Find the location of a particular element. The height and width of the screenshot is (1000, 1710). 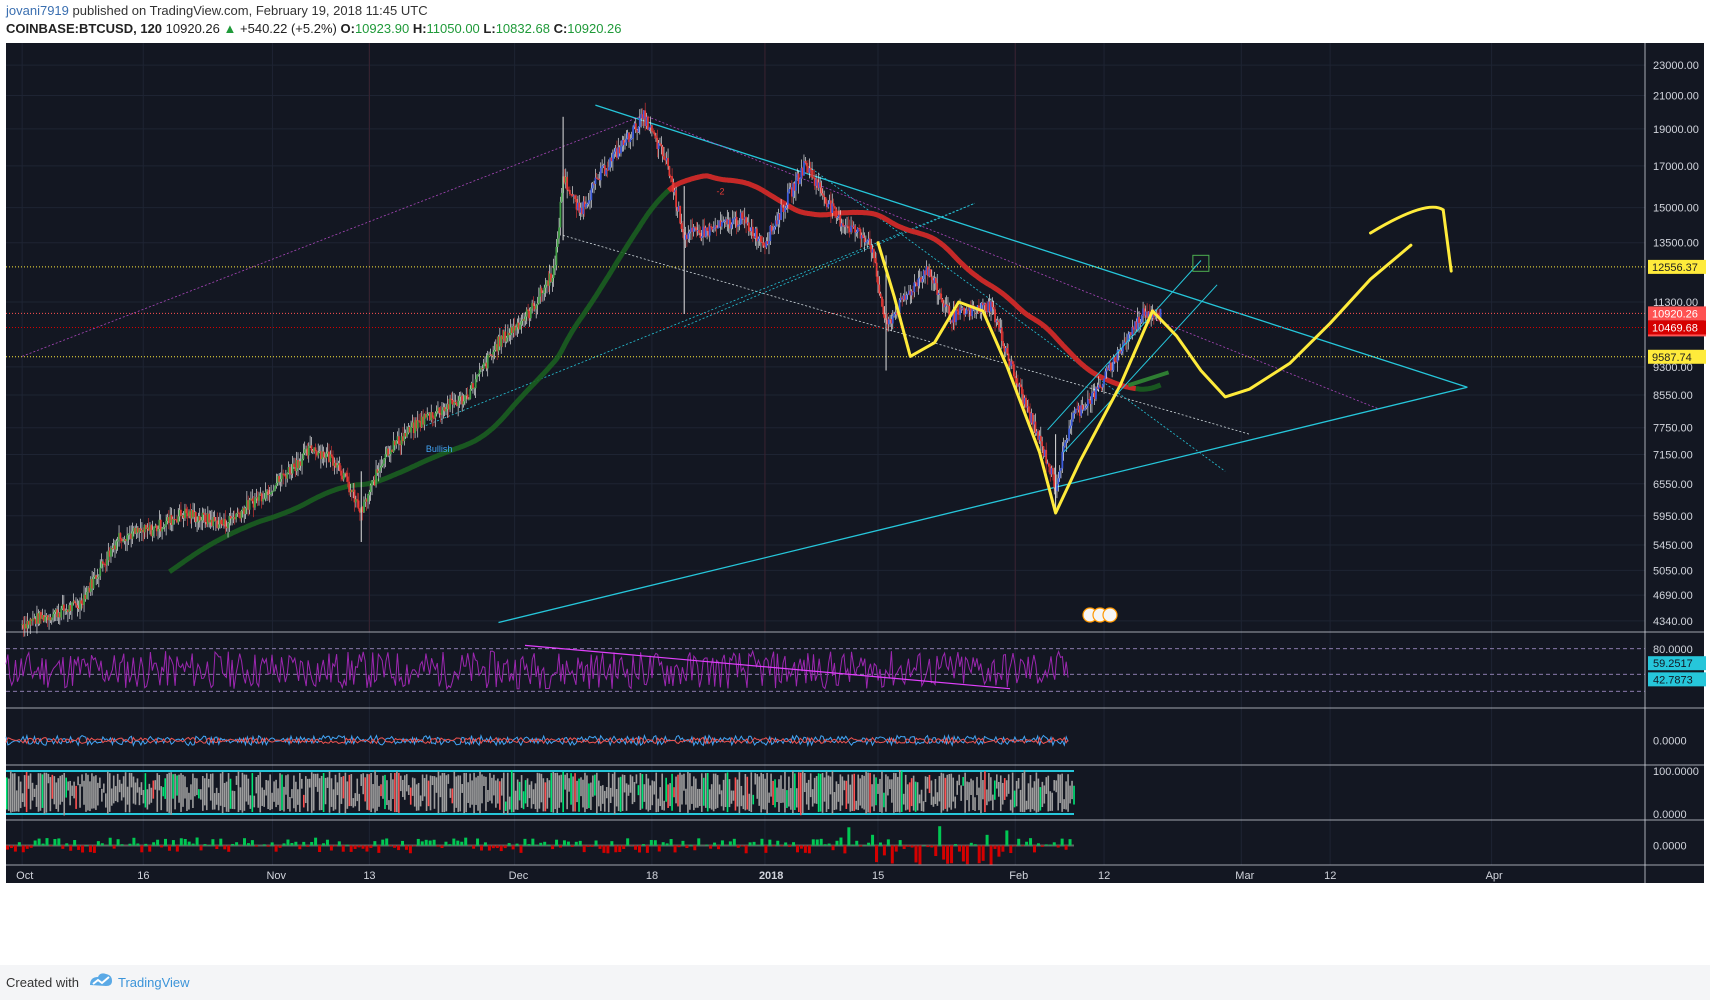

tradingview-brand-link: TradingView is located at coordinates (154, 982).